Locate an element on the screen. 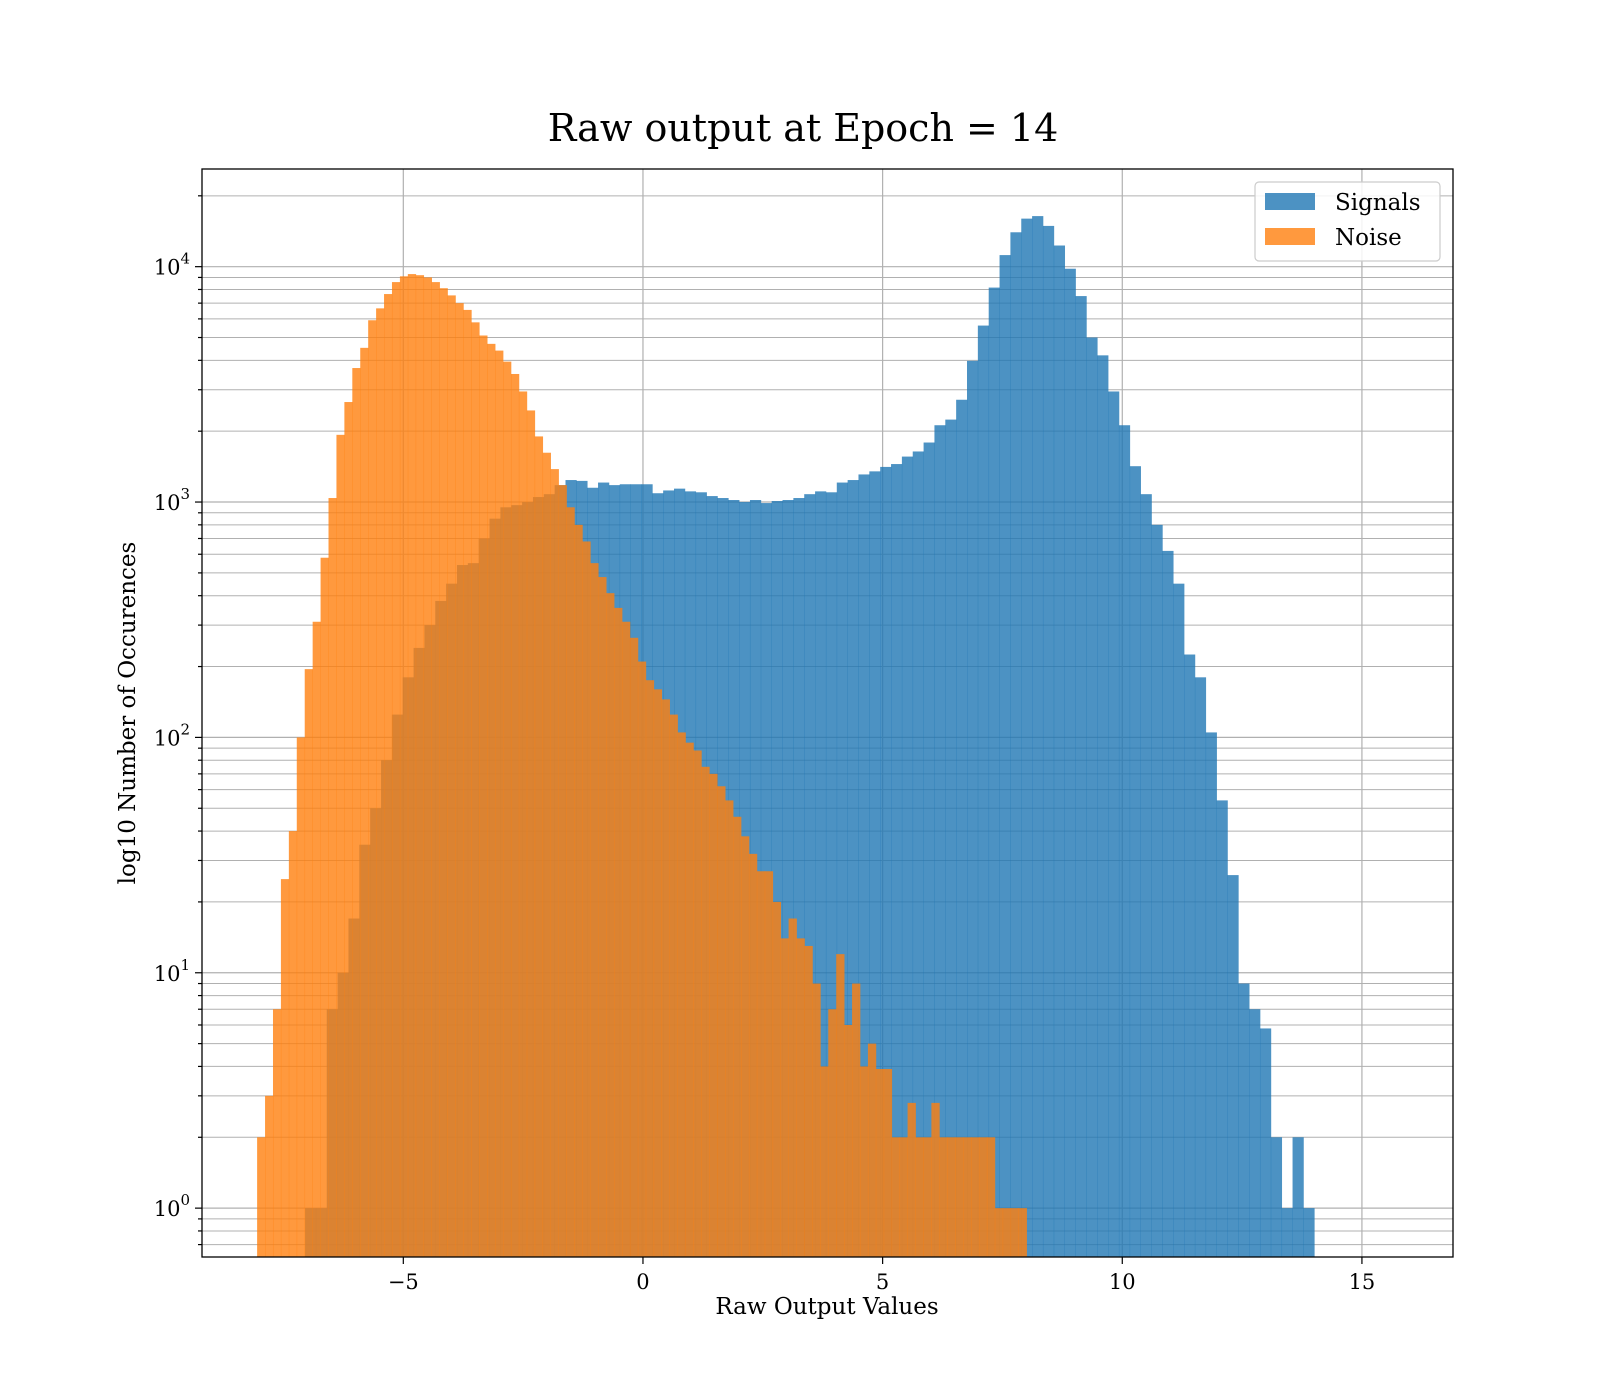 This screenshot has width=1600, height=1400. y-tick-label: 10⁰ is located at coordinates (172, 1206).